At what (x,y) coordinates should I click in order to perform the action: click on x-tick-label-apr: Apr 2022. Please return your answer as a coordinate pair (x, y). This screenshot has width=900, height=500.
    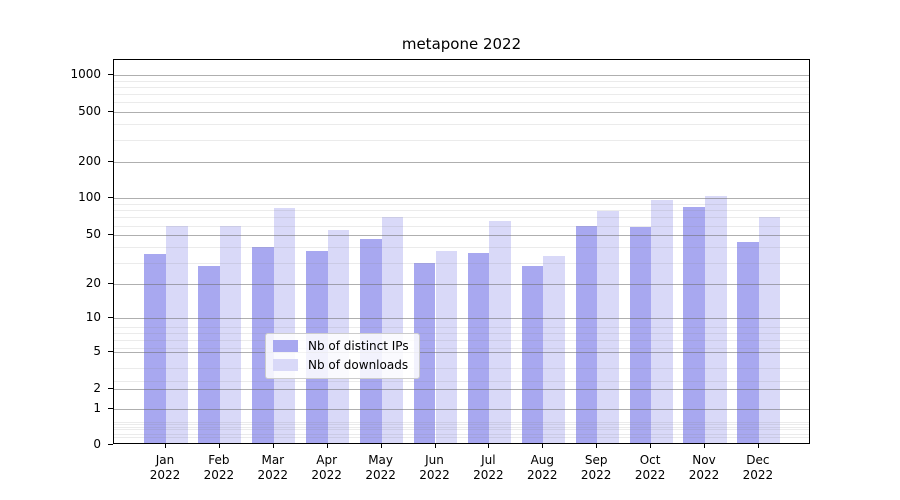
    Looking at the image, I should click on (327, 468).